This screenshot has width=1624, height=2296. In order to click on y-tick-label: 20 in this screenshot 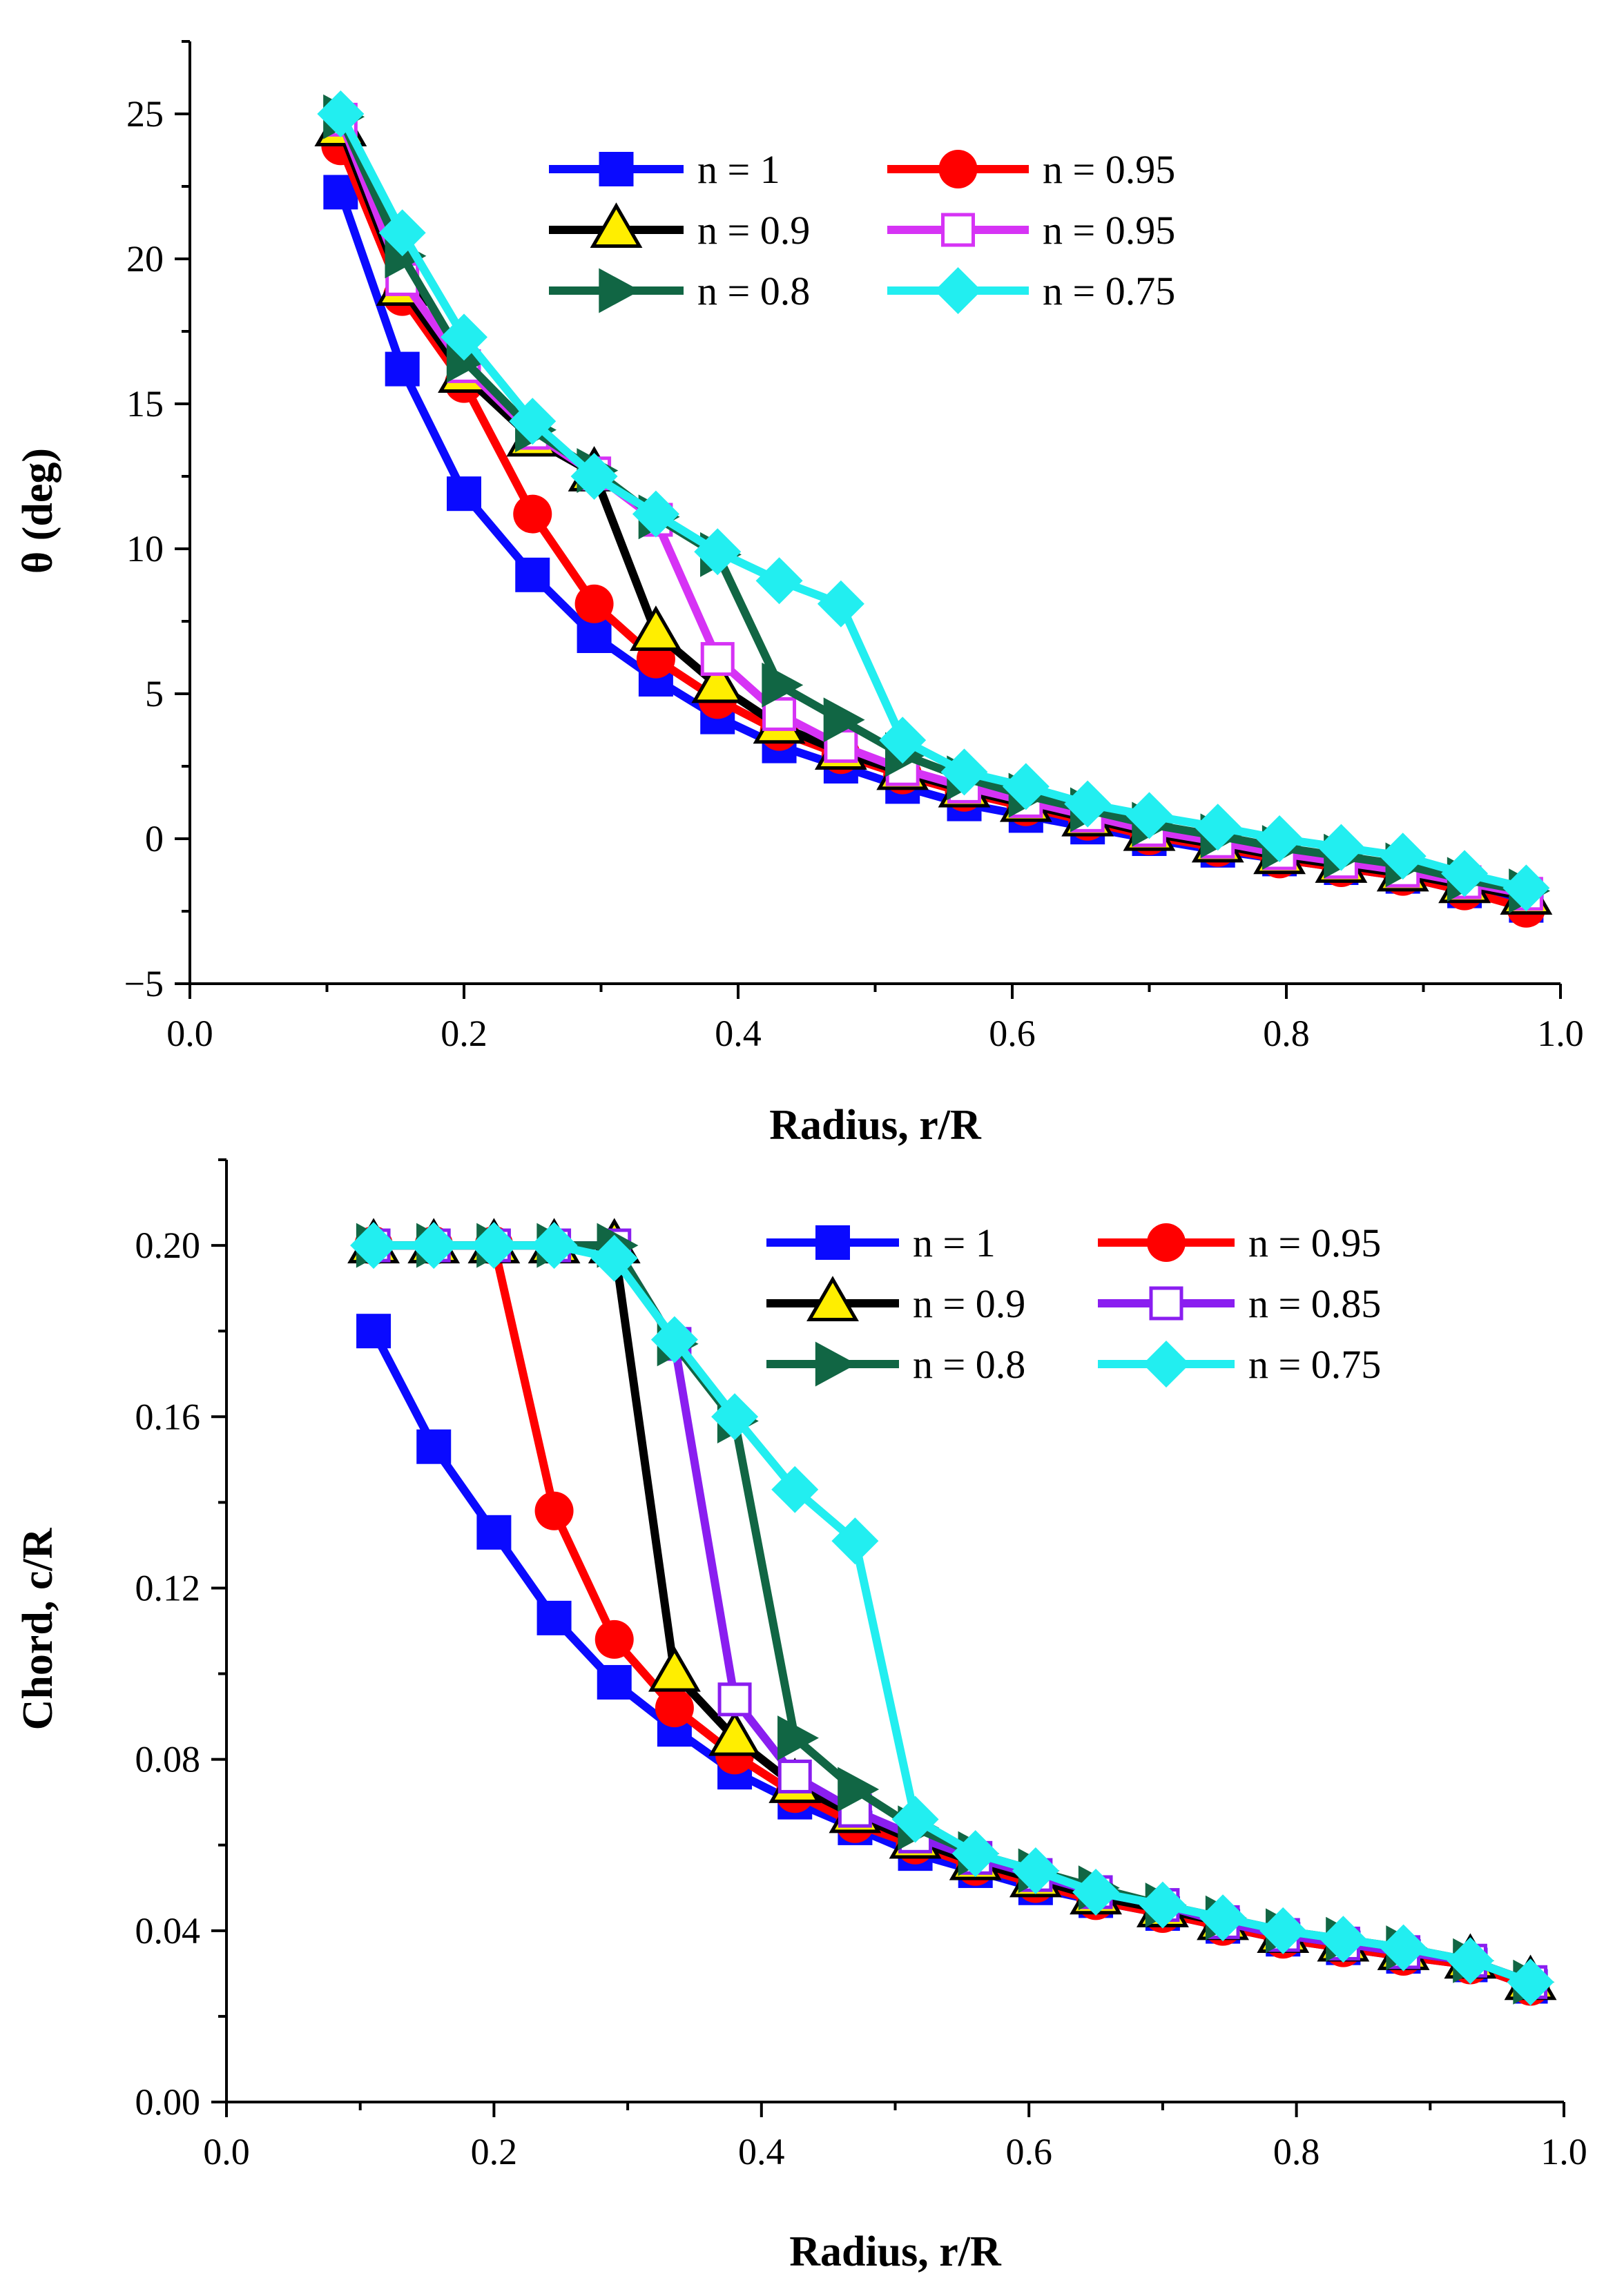, I will do `click(145, 259)`.